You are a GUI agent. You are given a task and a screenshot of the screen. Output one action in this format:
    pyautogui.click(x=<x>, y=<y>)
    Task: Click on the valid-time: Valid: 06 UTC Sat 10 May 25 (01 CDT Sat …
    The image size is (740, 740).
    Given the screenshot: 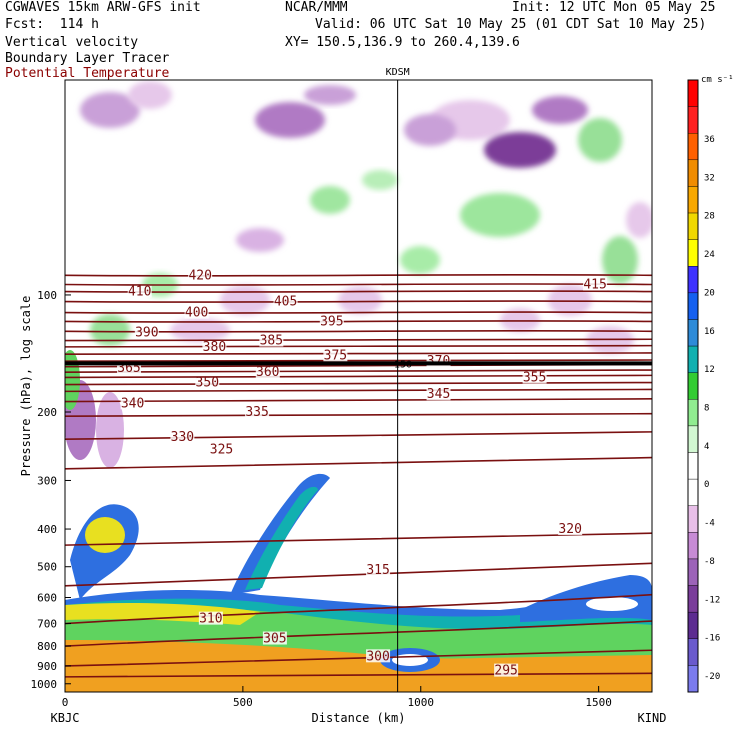 What is the action you would take?
    pyautogui.click(x=511, y=24)
    